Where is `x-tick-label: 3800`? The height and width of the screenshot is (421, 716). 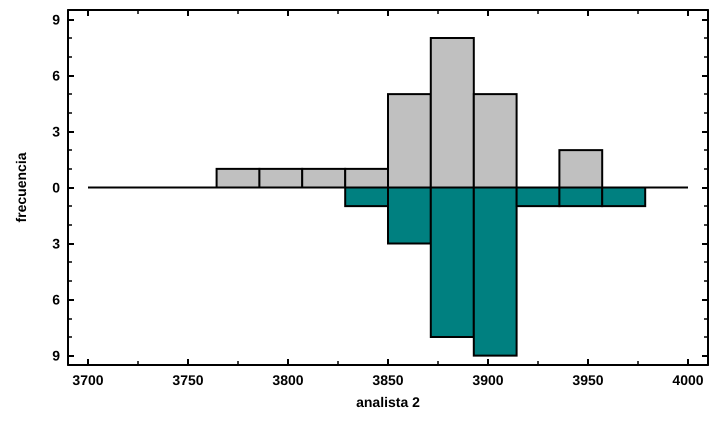
x-tick-label: 3800 is located at coordinates (288, 380).